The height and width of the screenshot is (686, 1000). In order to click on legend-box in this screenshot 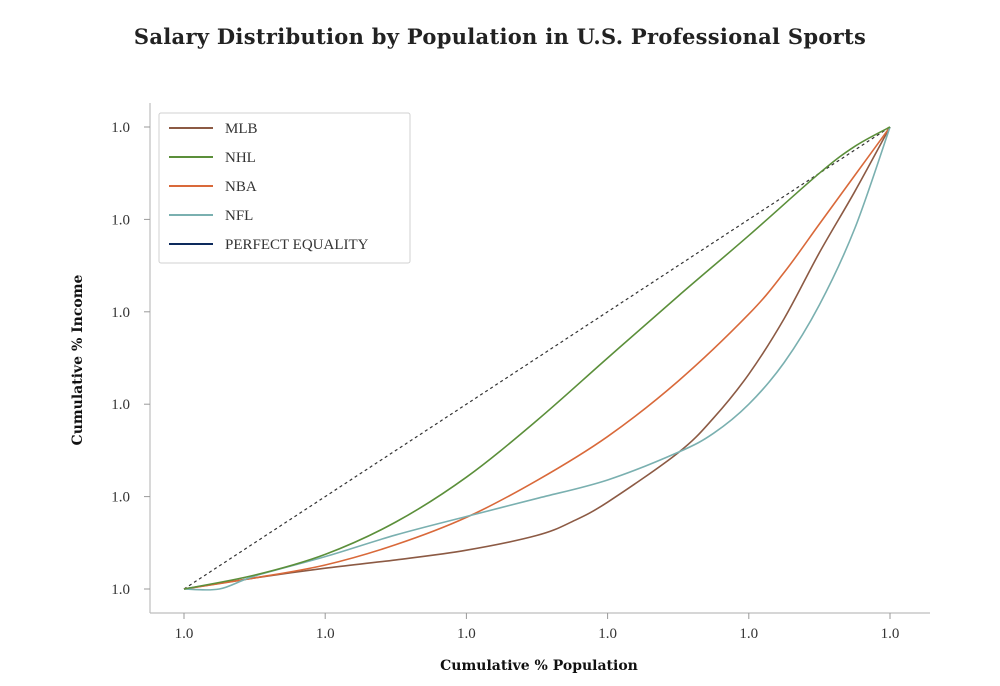, I will do `click(284, 188)`.